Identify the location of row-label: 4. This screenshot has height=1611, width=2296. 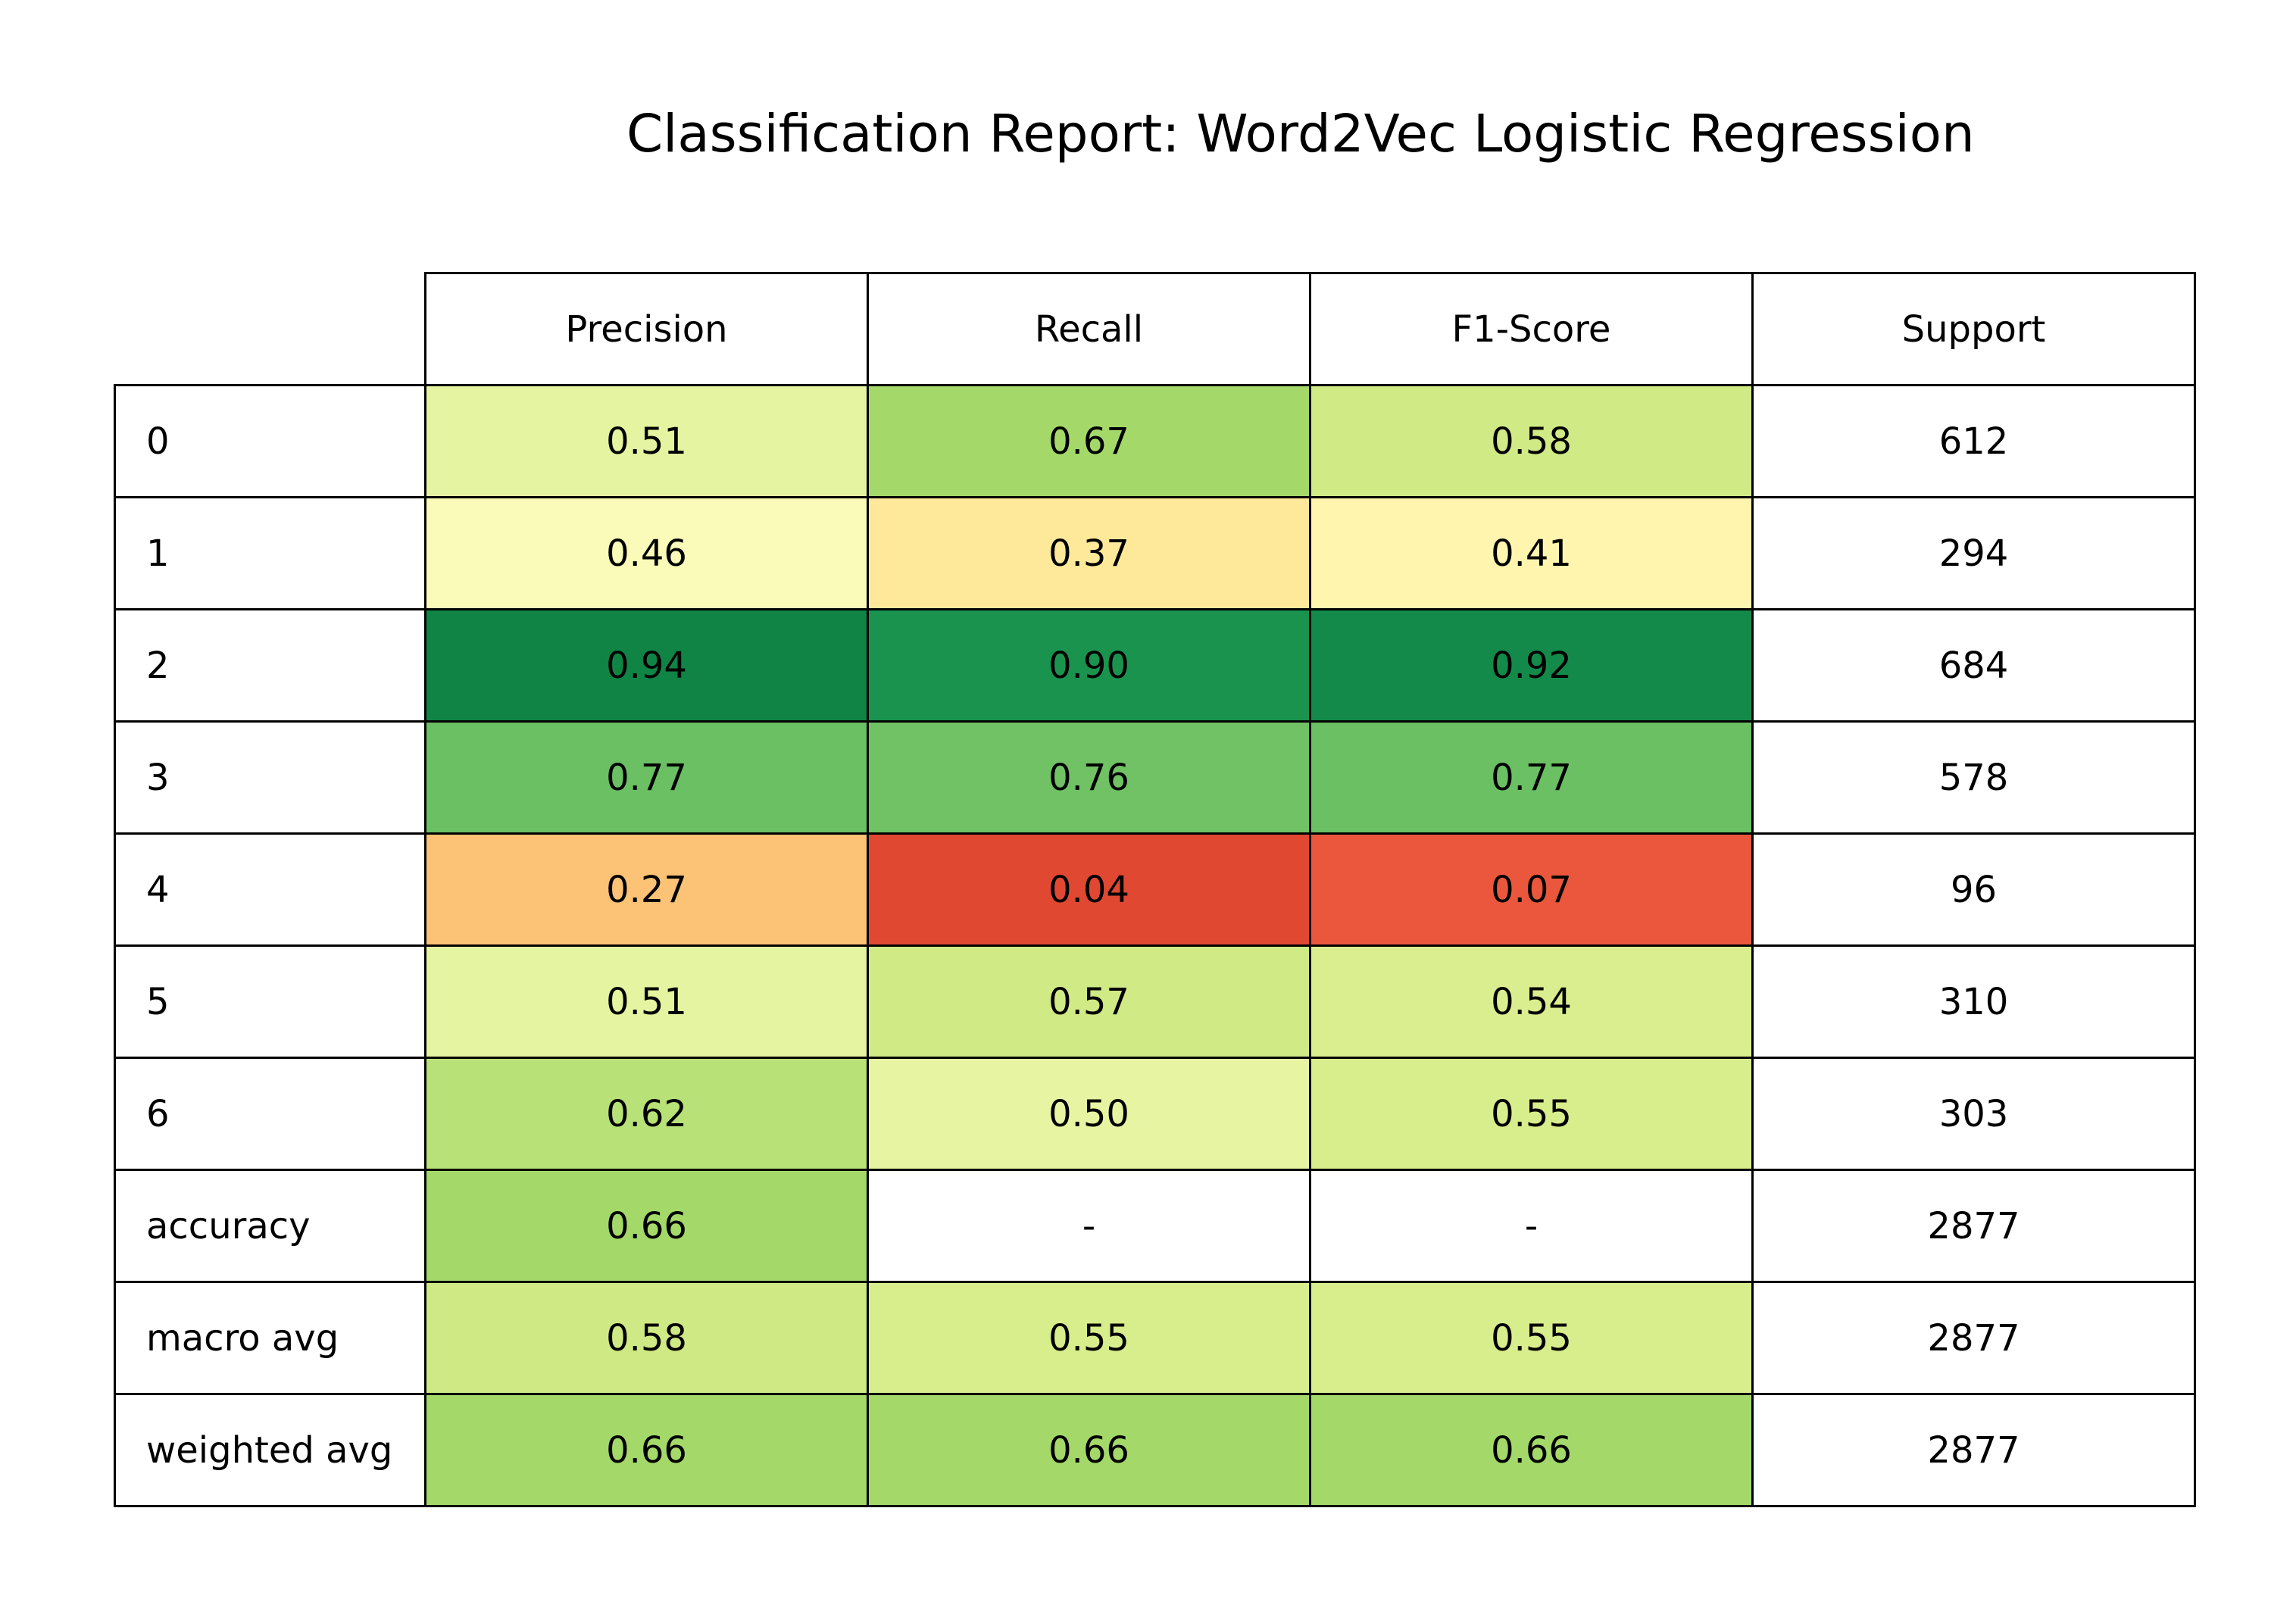
(270, 890).